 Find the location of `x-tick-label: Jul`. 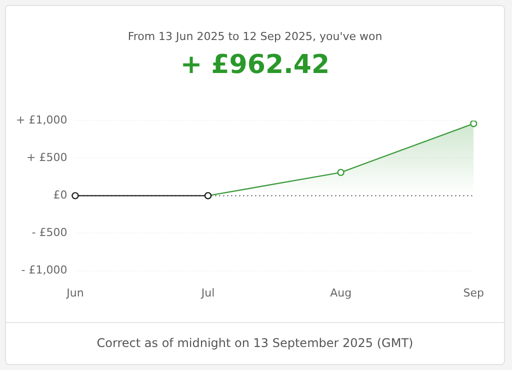

x-tick-label: Jul is located at coordinates (207, 293).